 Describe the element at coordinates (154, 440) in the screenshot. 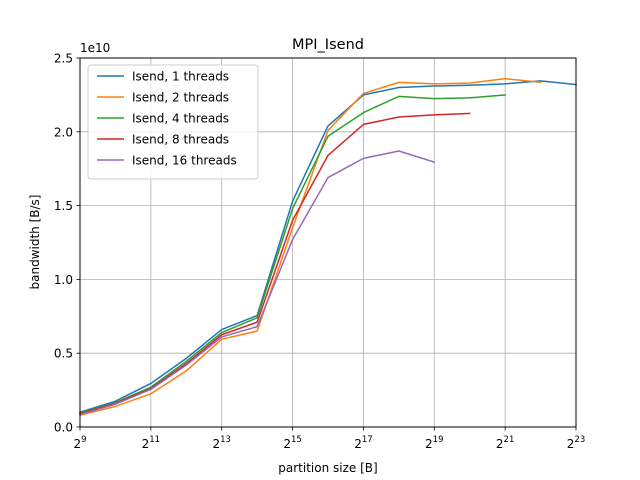

I see `x-tick-exponent: 11` at that location.